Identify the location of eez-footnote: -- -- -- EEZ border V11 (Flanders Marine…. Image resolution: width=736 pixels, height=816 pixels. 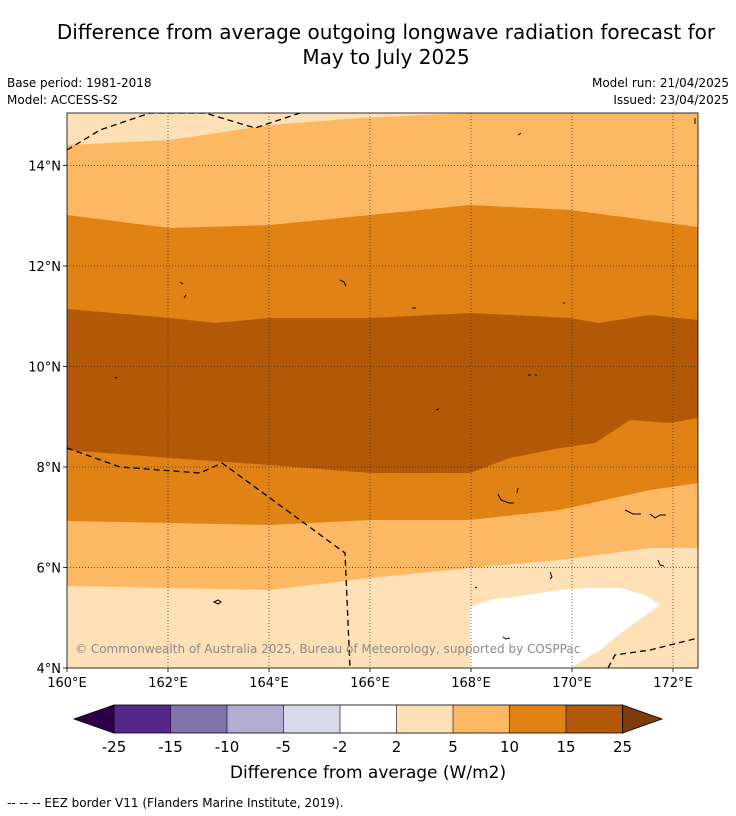
(175, 803).